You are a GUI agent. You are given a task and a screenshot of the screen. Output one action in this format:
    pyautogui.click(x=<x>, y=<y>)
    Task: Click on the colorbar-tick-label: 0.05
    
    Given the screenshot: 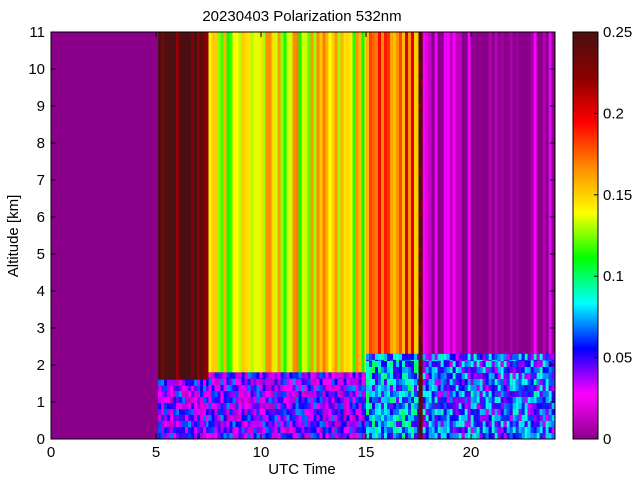 What is the action you would take?
    pyautogui.click(x=617, y=358)
    